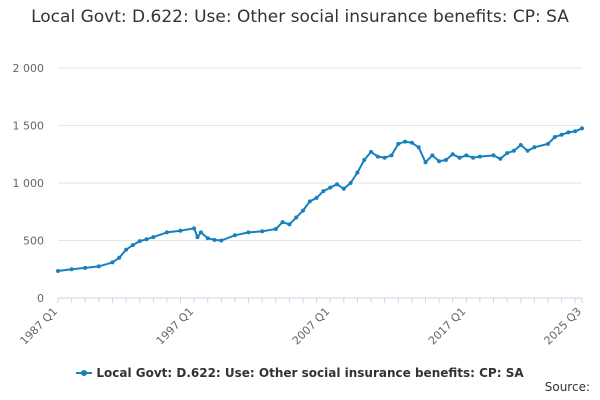 The height and width of the screenshot is (400, 600). What do you see at coordinates (40, 298) in the screenshot?
I see `y-tick-label: 0` at bounding box center [40, 298].